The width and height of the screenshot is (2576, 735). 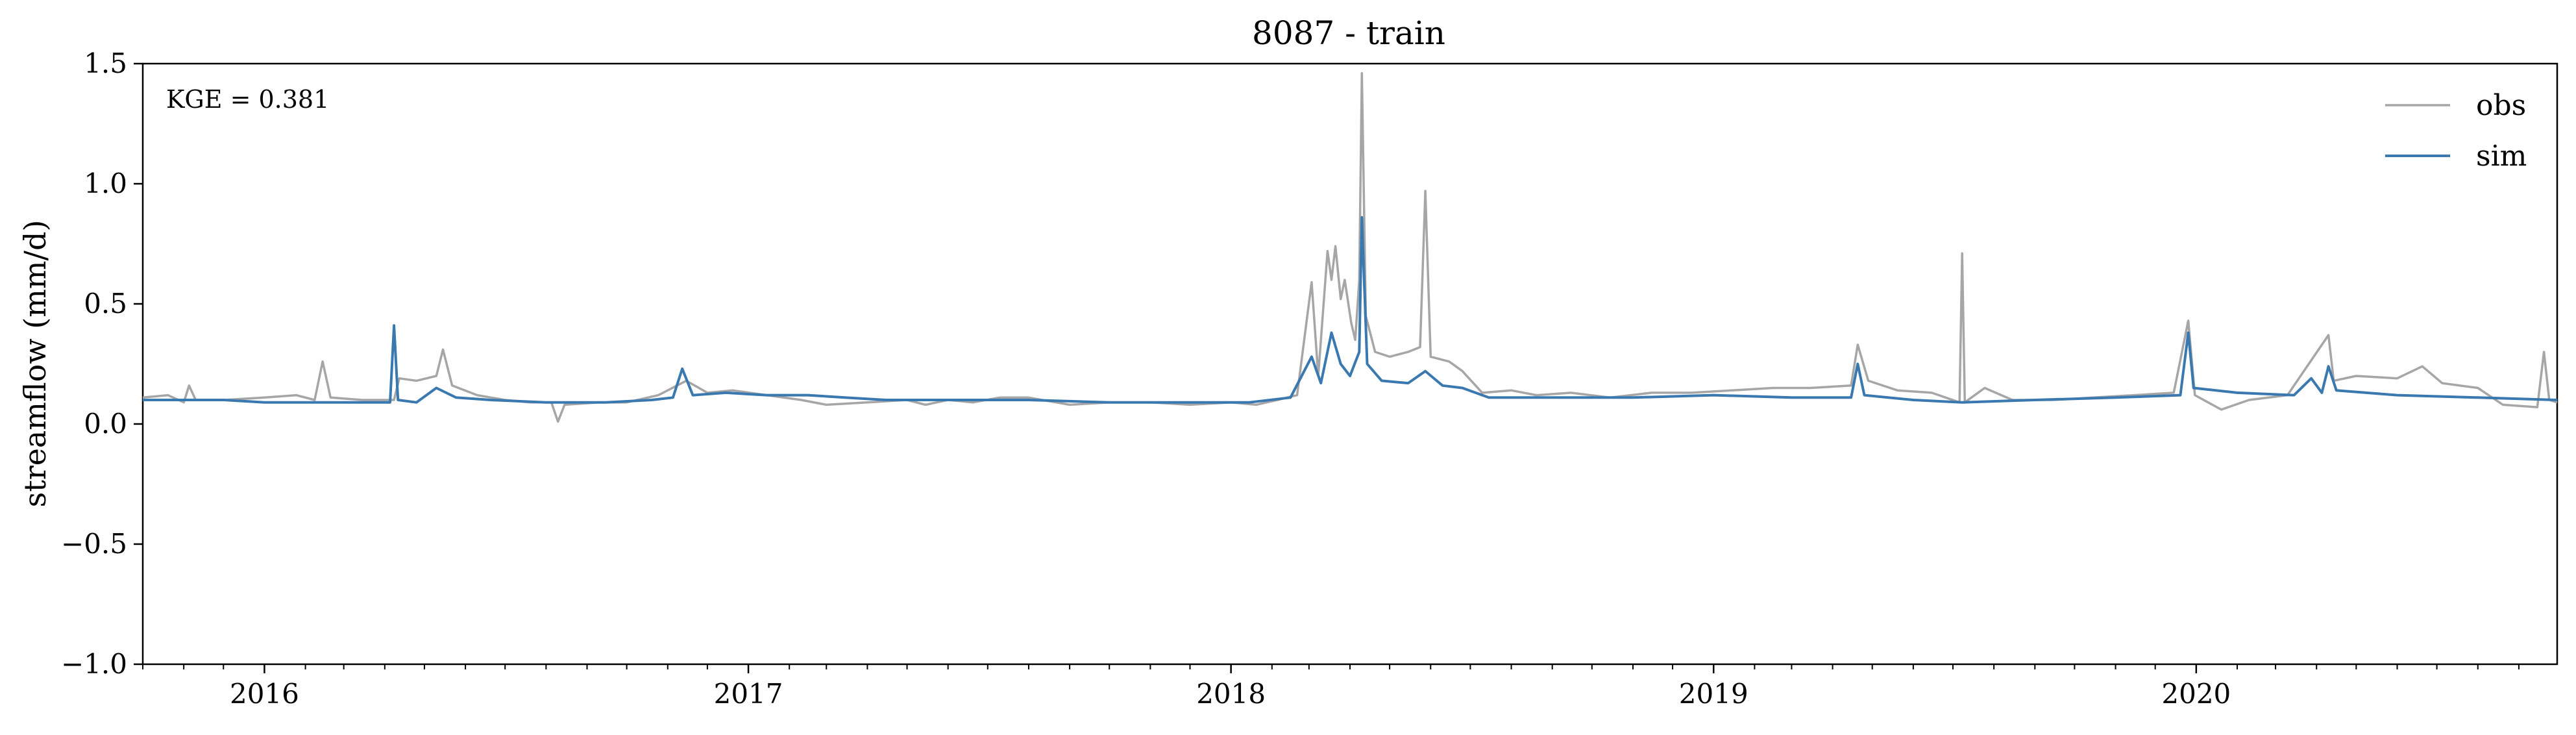 What do you see at coordinates (264, 694) in the screenshot?
I see `x-tick-label: 2016` at bounding box center [264, 694].